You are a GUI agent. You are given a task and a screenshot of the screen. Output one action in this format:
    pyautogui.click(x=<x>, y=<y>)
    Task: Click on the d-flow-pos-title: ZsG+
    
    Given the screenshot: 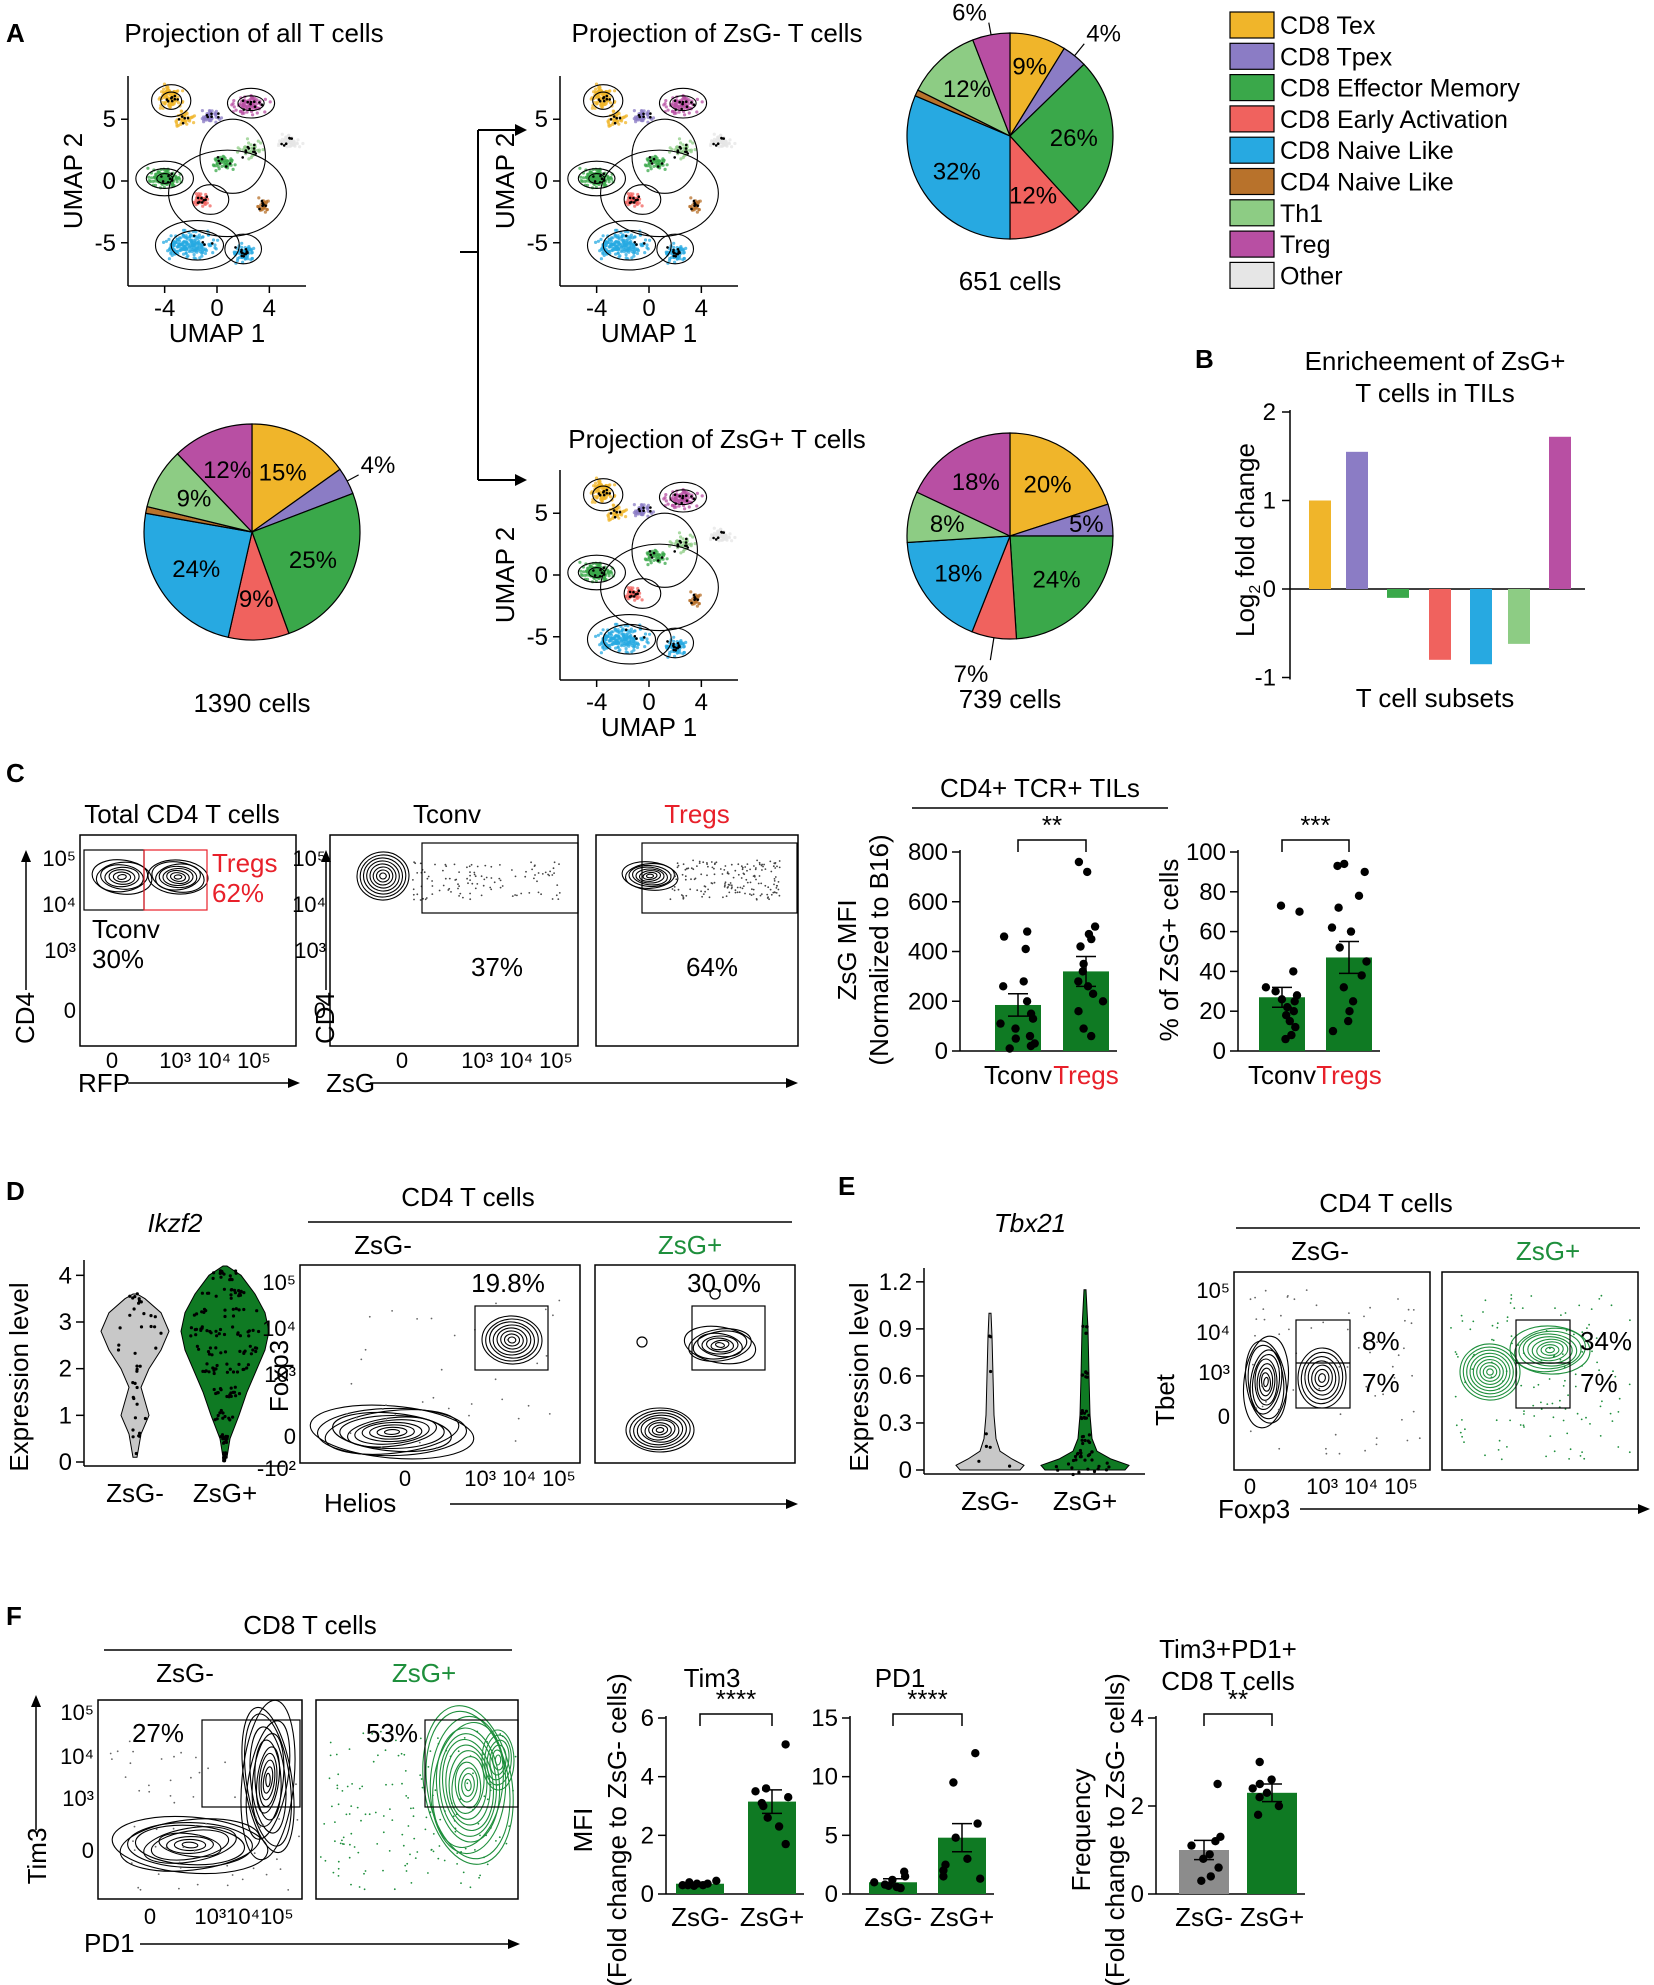 What is the action you would take?
    pyautogui.click(x=690, y=1245)
    